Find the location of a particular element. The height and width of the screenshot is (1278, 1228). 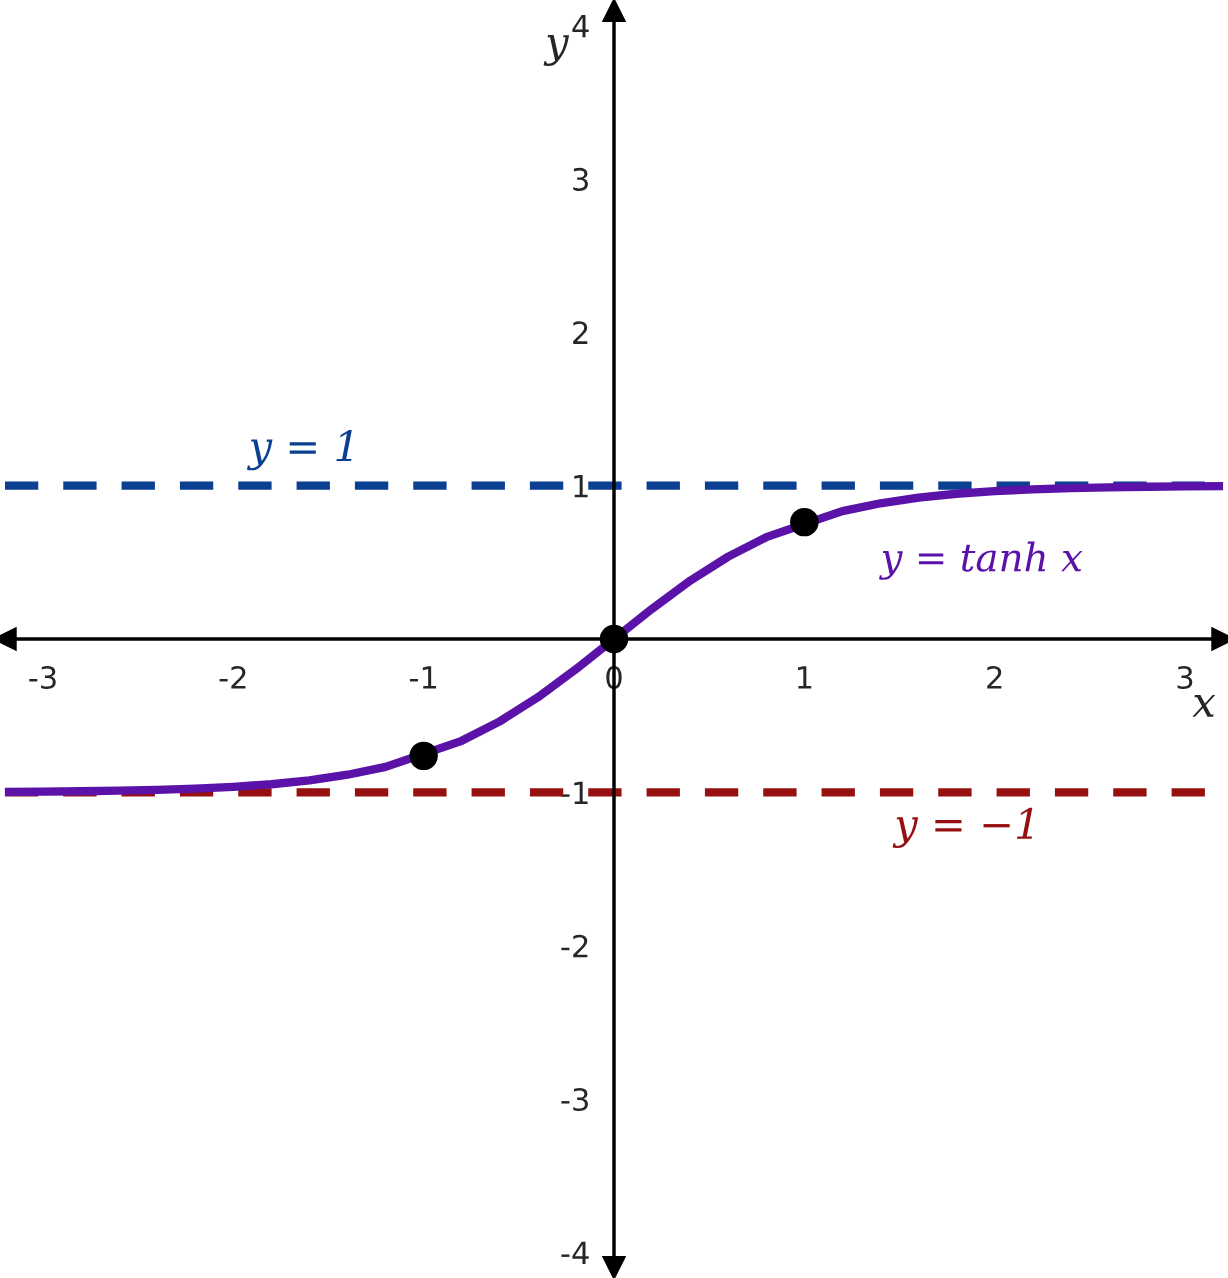

y-axis-title: y is located at coordinates (556, 50).